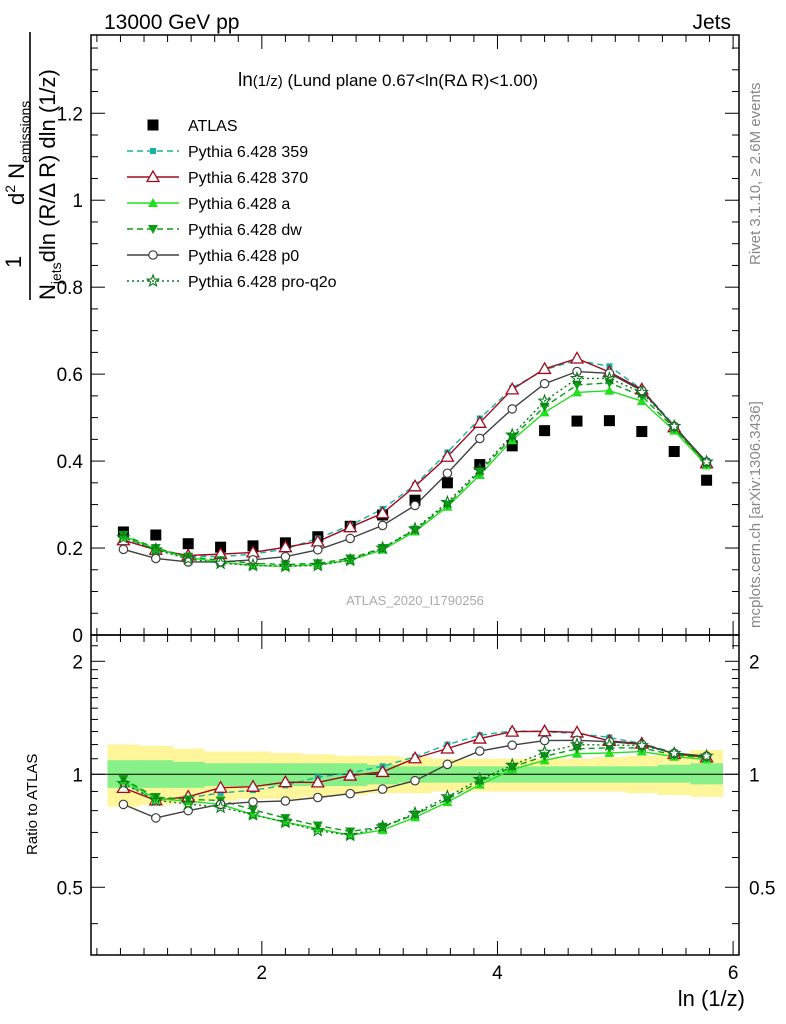 Image resolution: width=786 pixels, height=1024 pixels. I want to click on plot-title: ln(1/z) (Lund plane 0.67<ln(RΔ R)<1.00), so click(388, 80).